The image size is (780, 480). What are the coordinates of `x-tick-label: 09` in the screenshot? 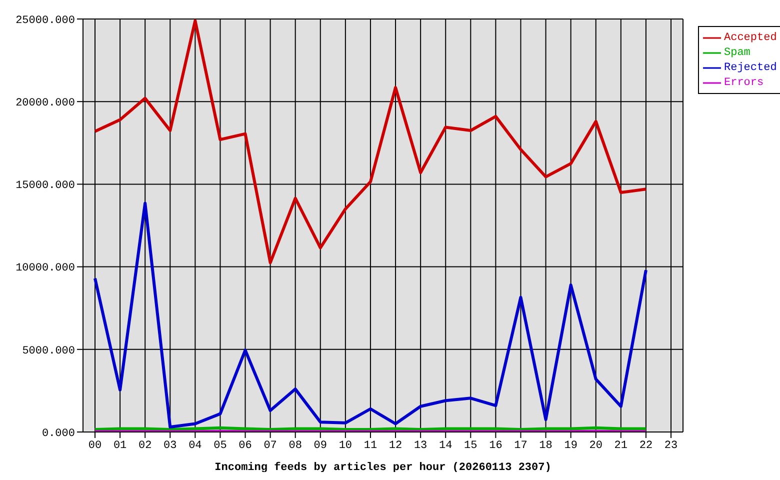 It's located at (320, 446).